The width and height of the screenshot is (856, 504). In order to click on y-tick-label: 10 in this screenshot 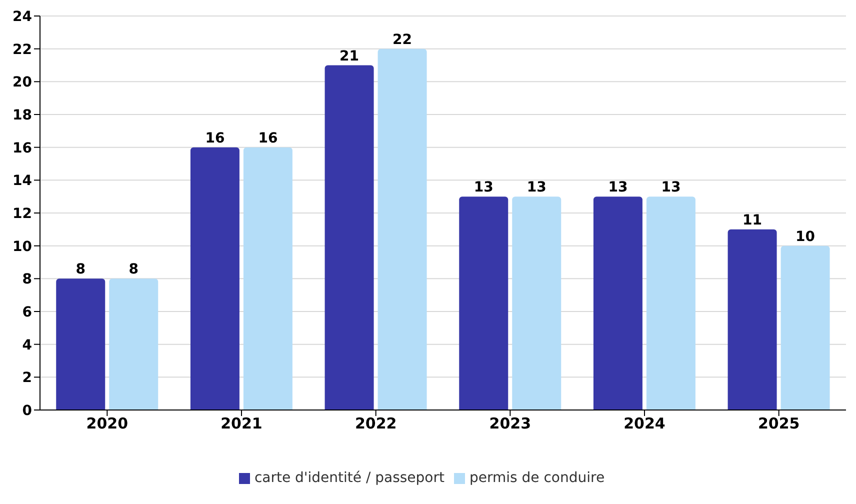, I will do `click(22, 246)`.